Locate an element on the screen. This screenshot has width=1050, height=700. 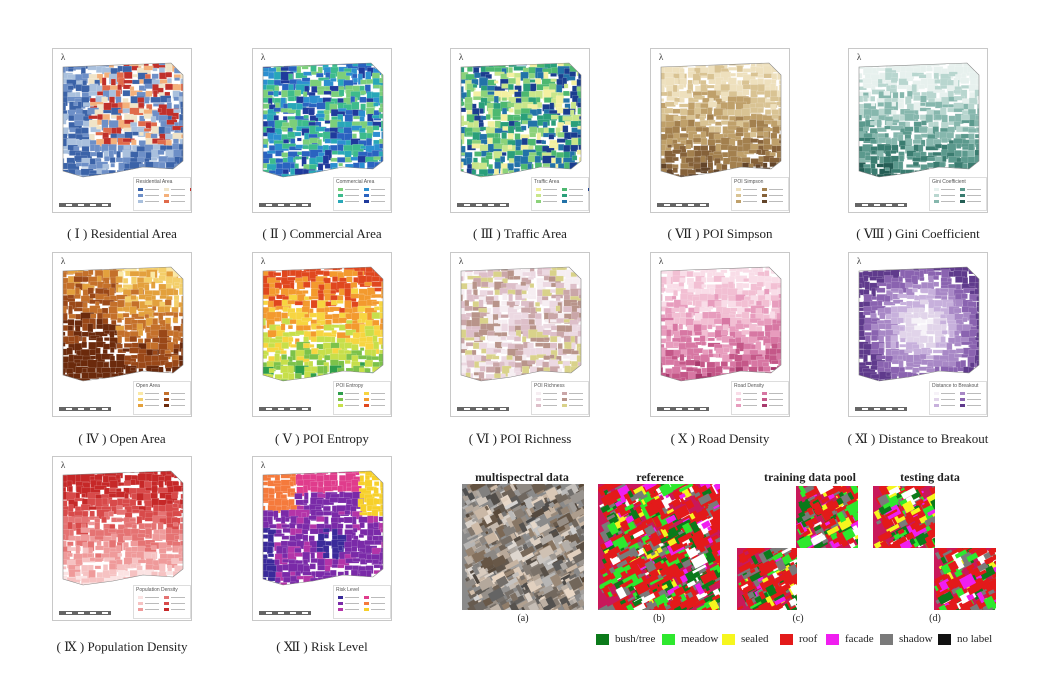
north-arrow-icon: λ is located at coordinates (859, 57).